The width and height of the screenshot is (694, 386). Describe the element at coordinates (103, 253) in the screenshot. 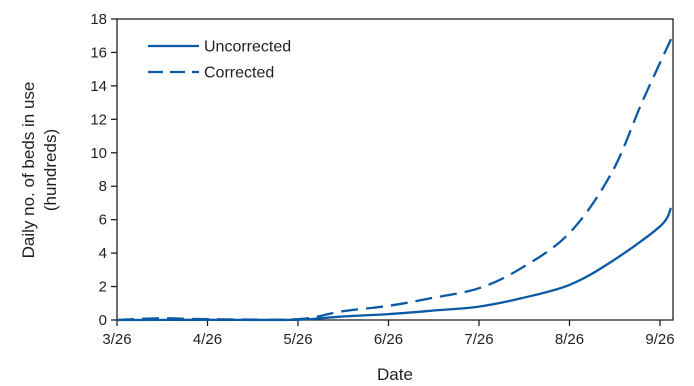

I see `y-tick-label: 4` at that location.